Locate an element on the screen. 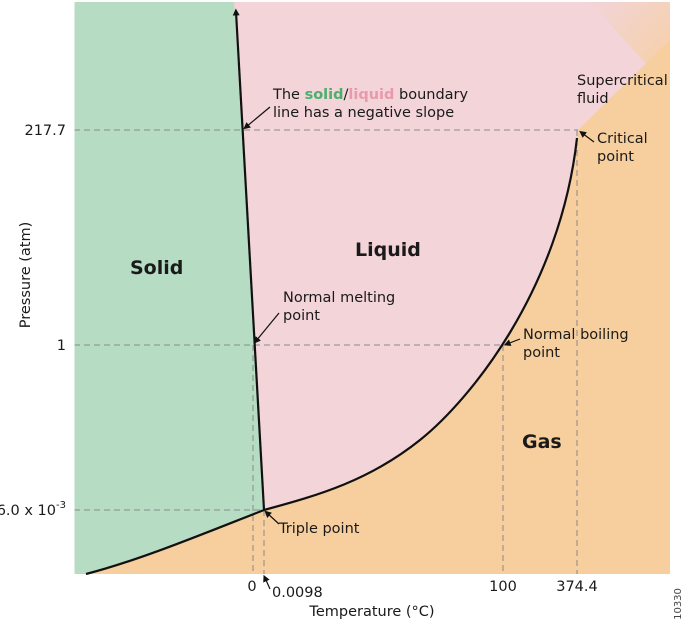 The width and height of the screenshot is (685, 626). boundary-pointer is located at coordinates (257, 118).